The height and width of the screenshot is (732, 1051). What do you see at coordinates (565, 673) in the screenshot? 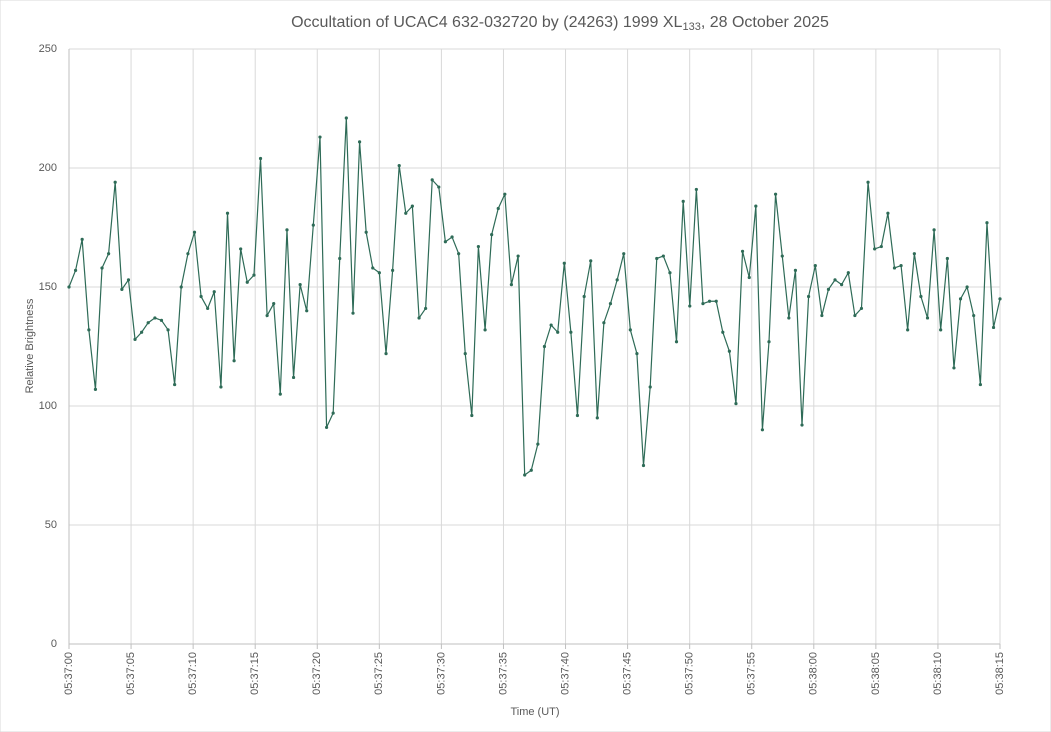
I see `x-tick-label: 05:37:40` at bounding box center [565, 673].